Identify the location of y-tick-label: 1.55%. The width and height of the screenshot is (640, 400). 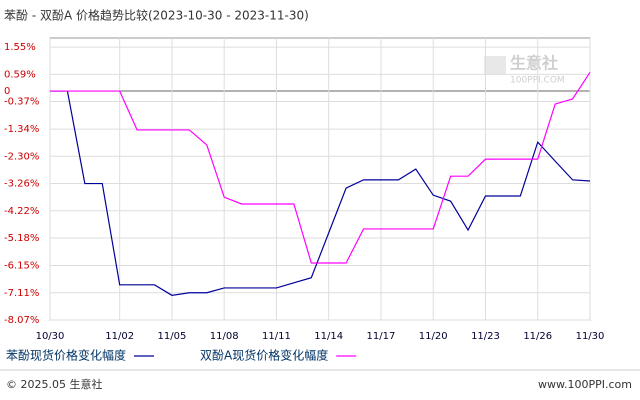
(20, 47).